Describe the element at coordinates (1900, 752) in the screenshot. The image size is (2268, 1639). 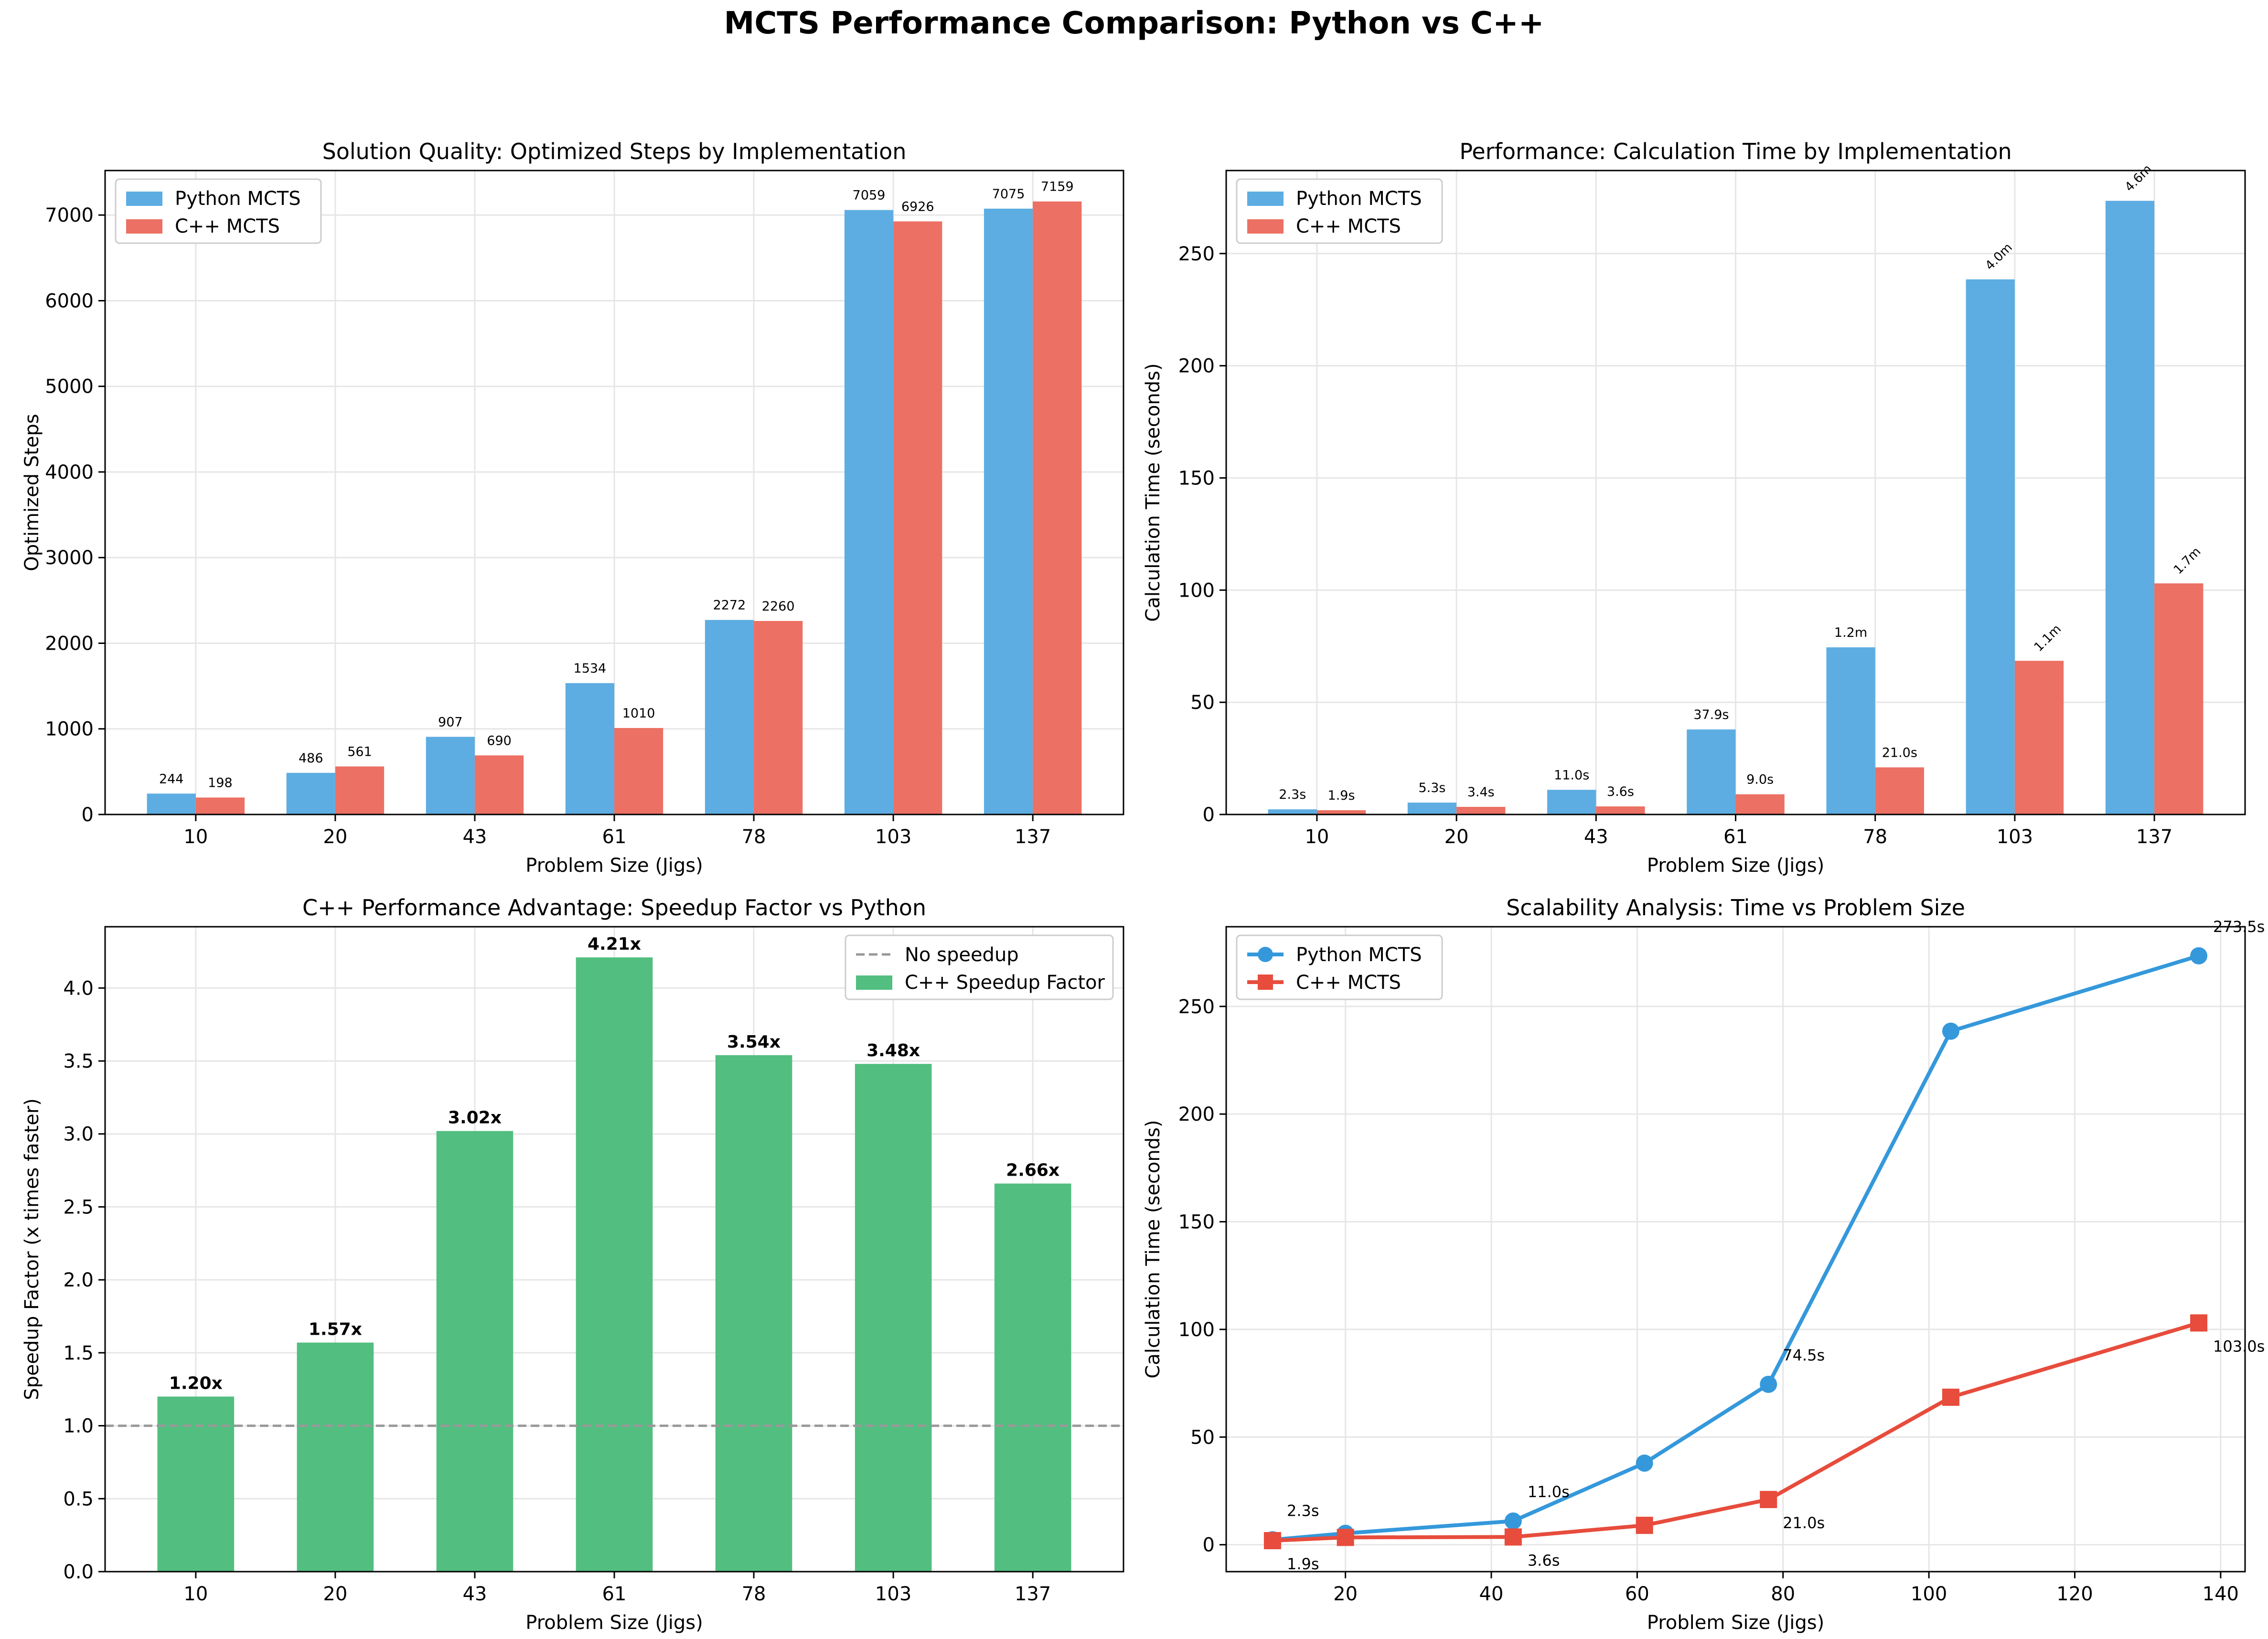
I see `bar-value-label: 21.0s` at that location.